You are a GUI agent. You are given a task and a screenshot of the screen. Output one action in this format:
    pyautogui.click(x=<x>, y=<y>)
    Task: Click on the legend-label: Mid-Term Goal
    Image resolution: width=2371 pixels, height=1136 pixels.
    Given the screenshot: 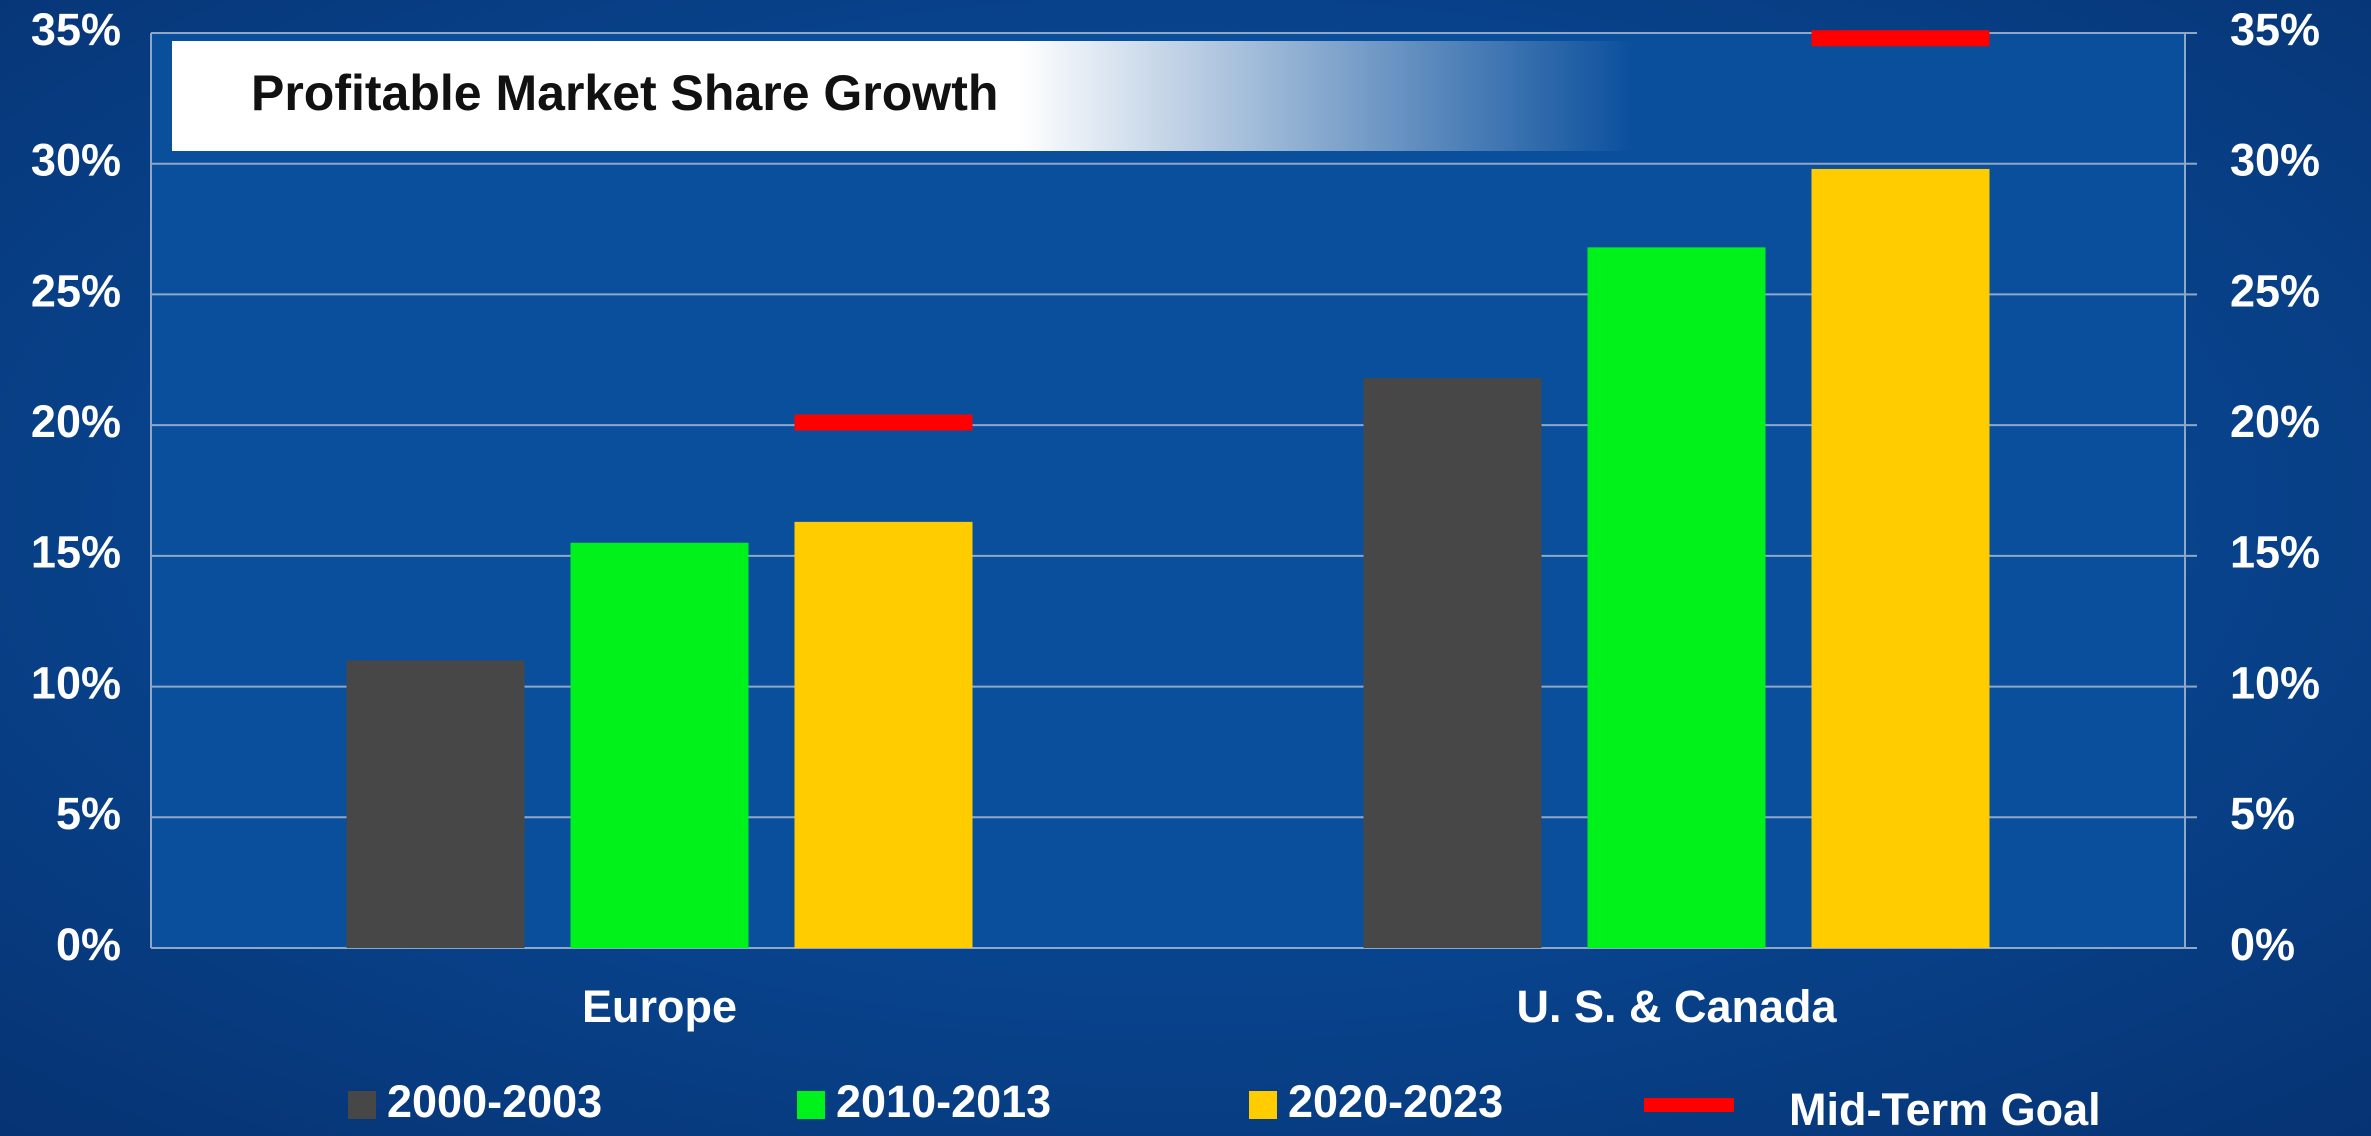 What is the action you would take?
    pyautogui.click(x=1945, y=1109)
    